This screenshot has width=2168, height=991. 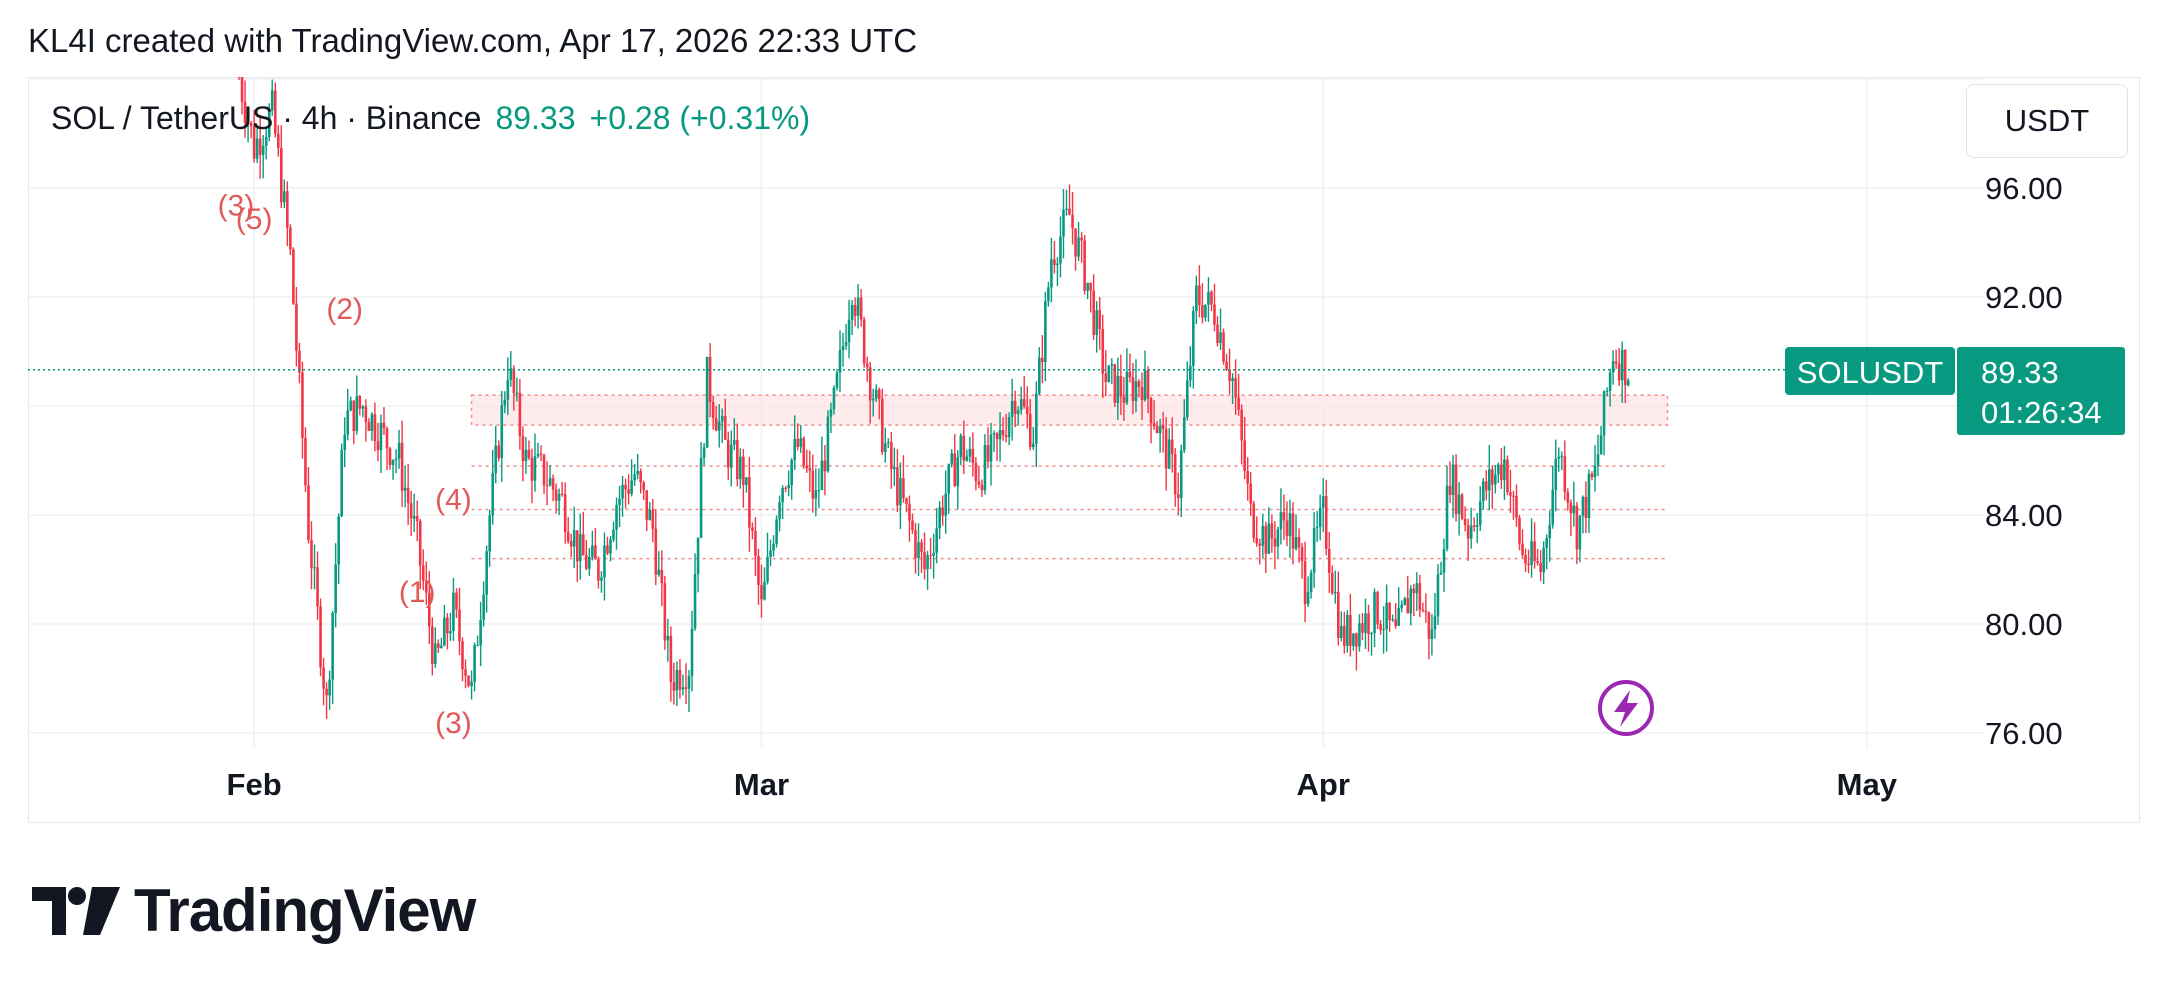 I want to click on supply-zone, so click(x=1069, y=410).